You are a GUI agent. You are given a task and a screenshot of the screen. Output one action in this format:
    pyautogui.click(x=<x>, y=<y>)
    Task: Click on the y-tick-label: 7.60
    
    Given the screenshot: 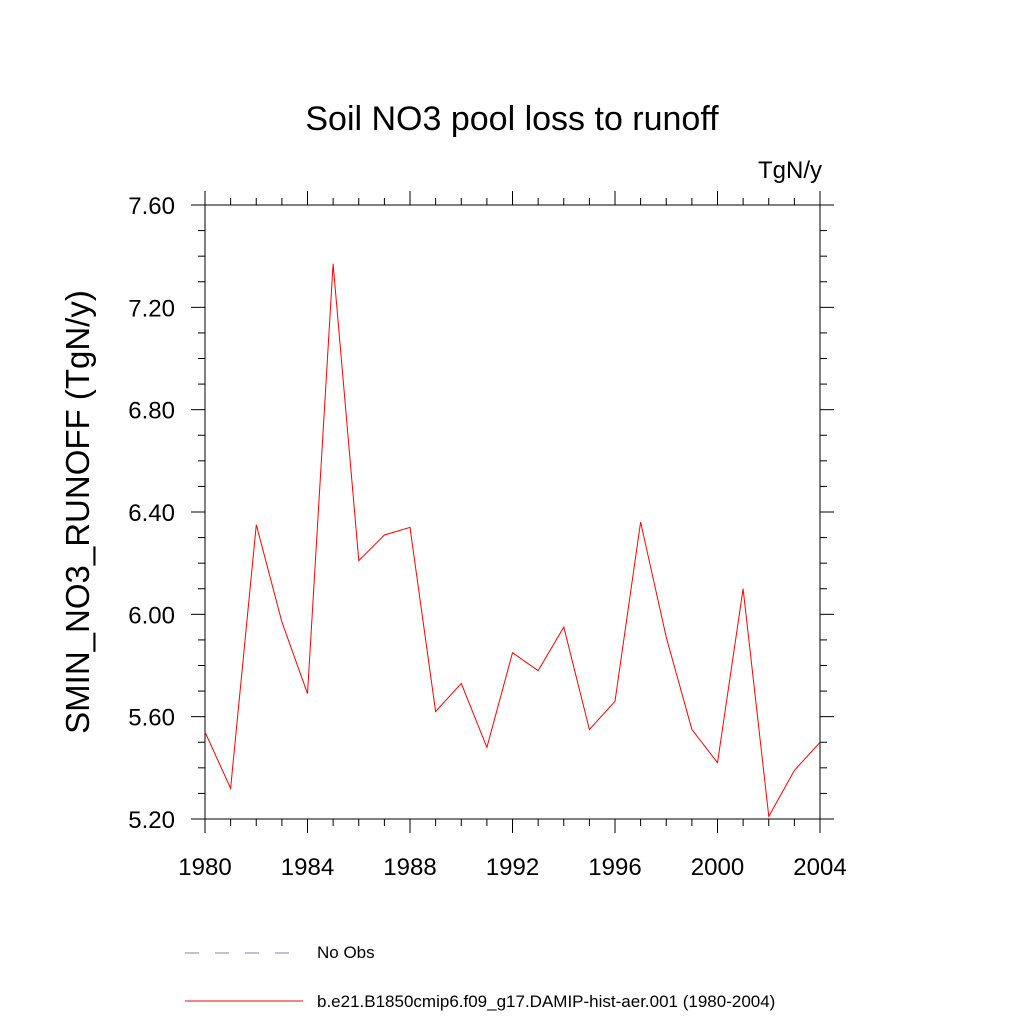 What is the action you would take?
    pyautogui.click(x=151, y=206)
    